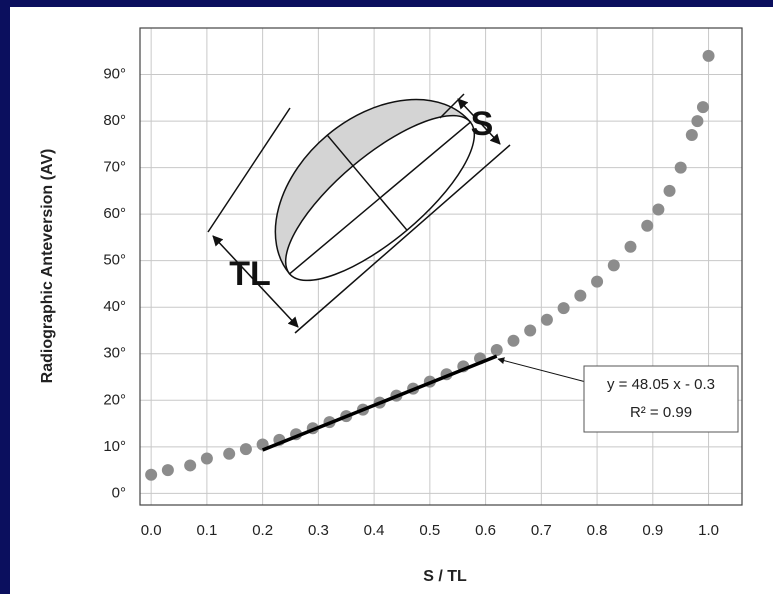 Image resolution: width=773 pixels, height=594 pixels. What do you see at coordinates (708, 530) in the screenshot?
I see `x-tick-label: 1.0` at bounding box center [708, 530].